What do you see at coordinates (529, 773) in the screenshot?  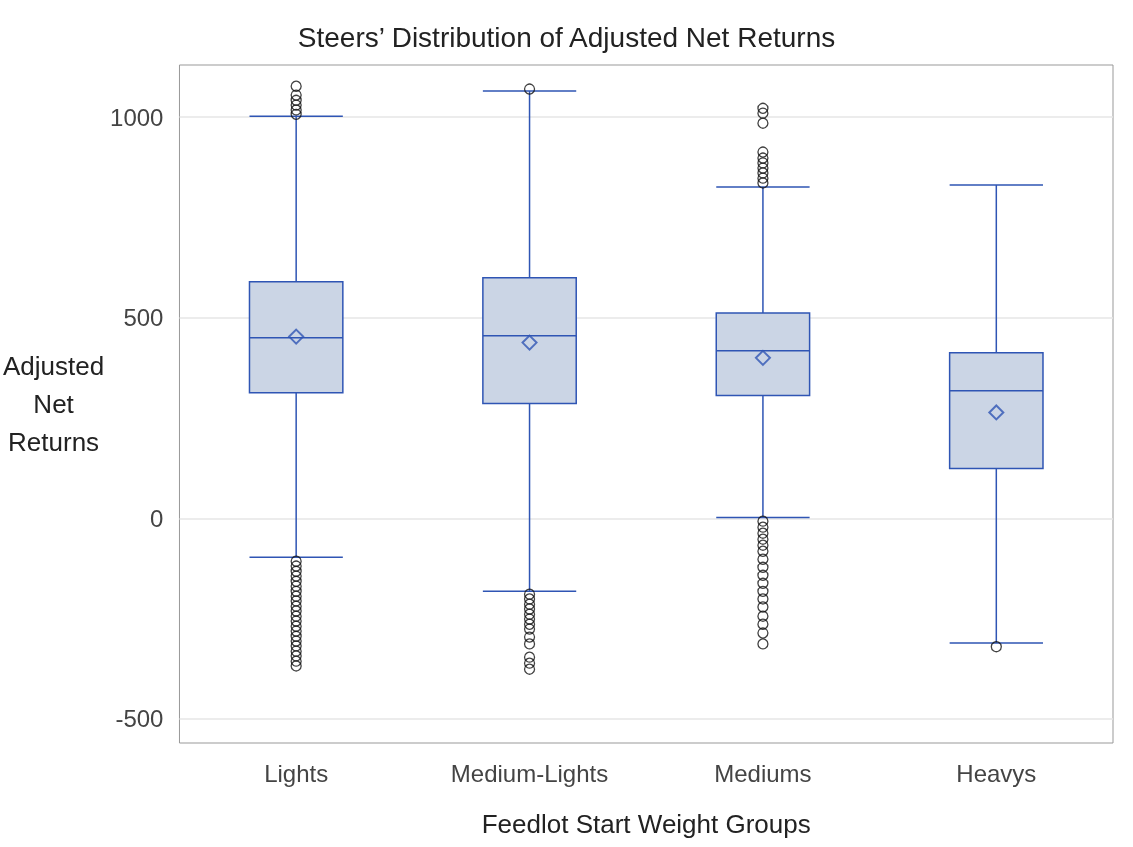 I see `x-tick-label: Medium-Lights` at bounding box center [529, 773].